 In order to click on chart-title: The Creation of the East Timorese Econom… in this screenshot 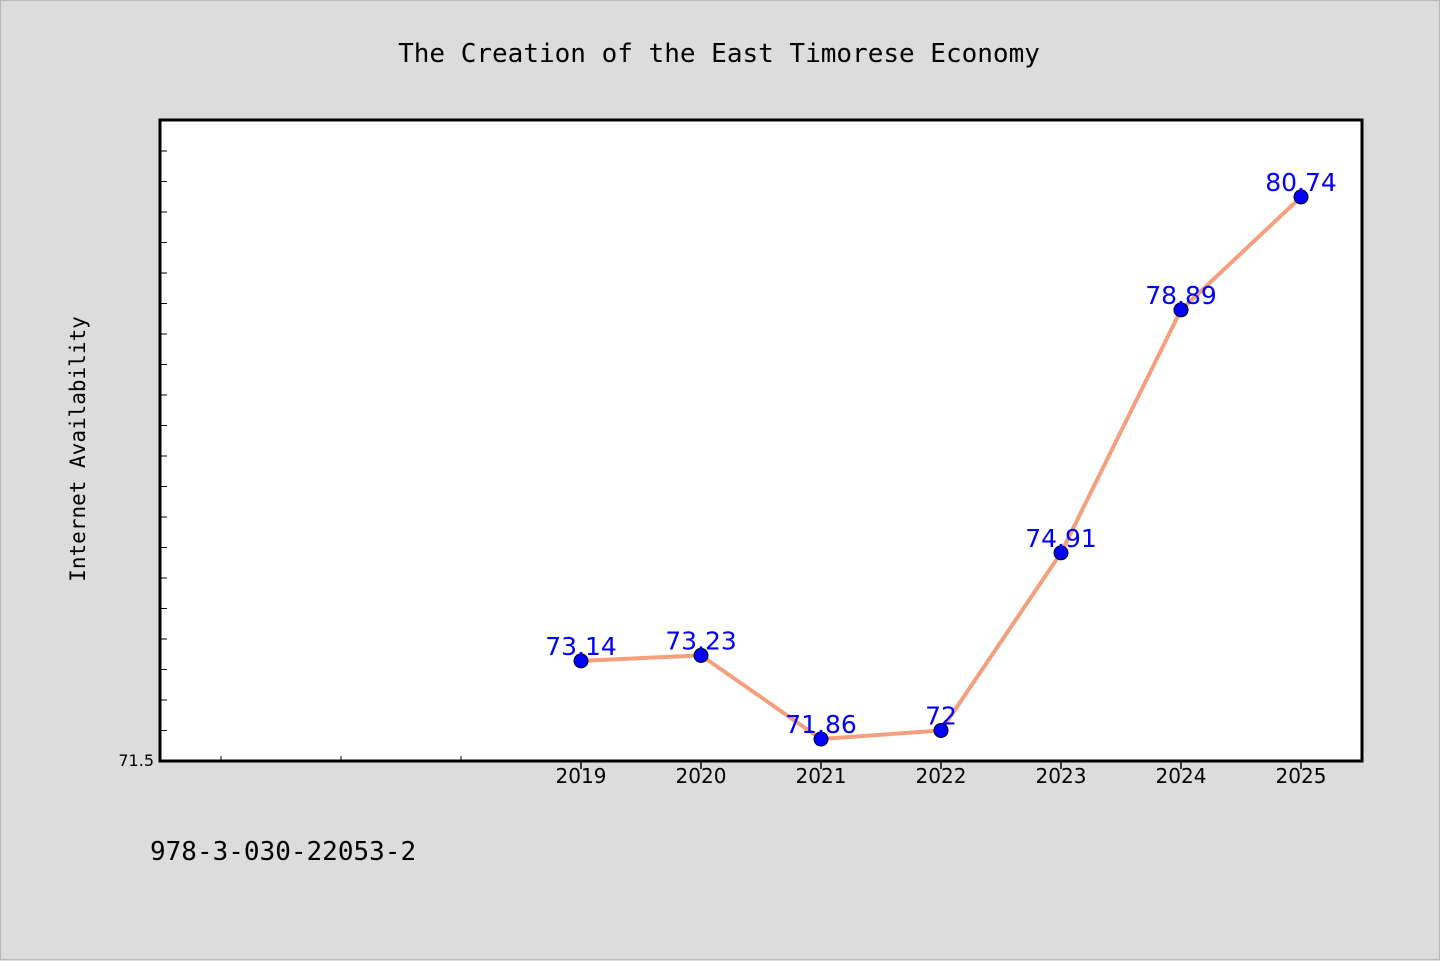, I will do `click(719, 54)`.